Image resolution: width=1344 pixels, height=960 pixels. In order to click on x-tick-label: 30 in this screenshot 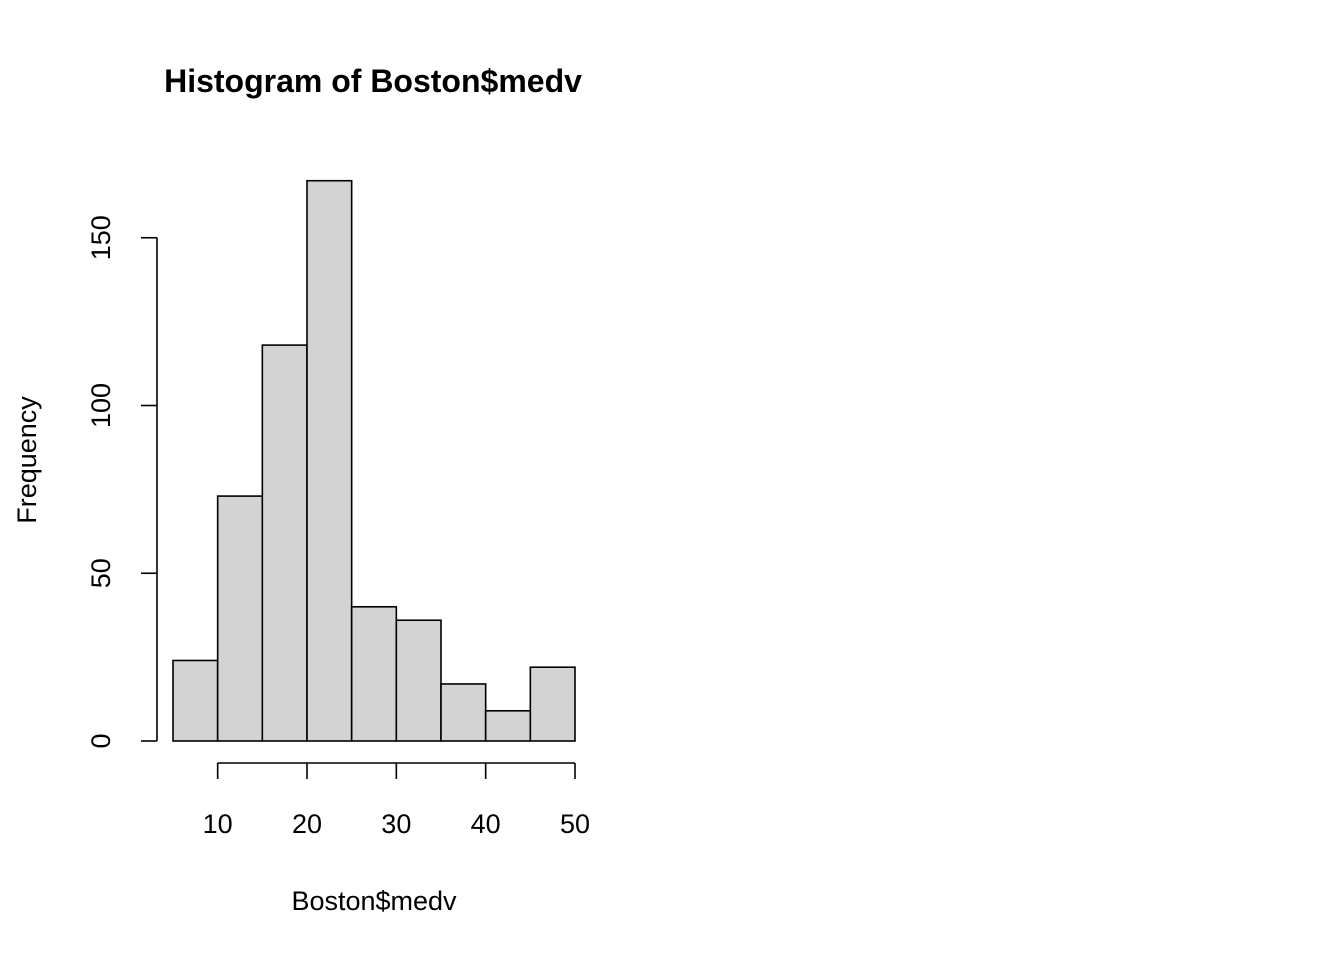, I will do `click(396, 824)`.